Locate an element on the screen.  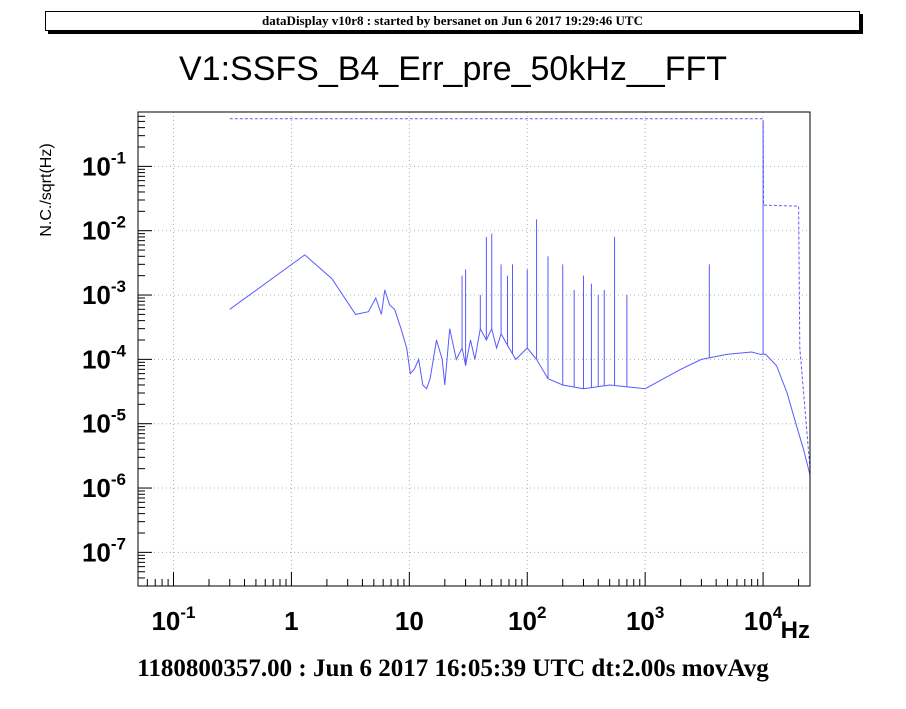
x-tick-label: 10⁴ is located at coordinates (763, 619).